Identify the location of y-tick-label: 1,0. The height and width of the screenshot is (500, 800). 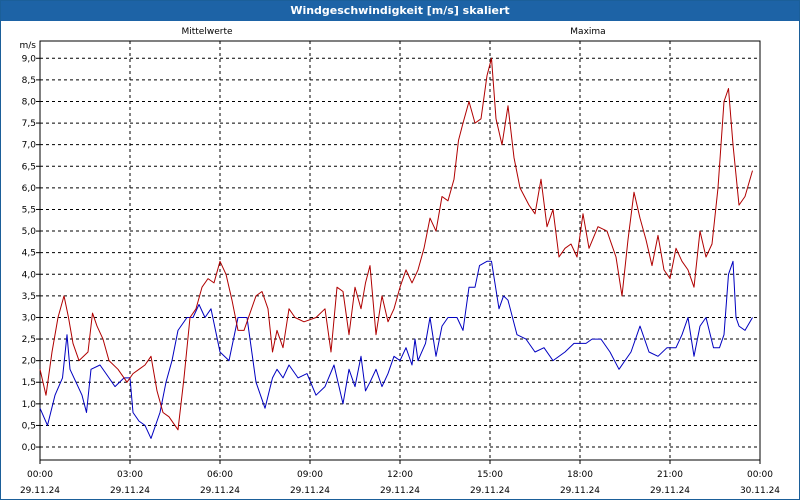
(29, 405).